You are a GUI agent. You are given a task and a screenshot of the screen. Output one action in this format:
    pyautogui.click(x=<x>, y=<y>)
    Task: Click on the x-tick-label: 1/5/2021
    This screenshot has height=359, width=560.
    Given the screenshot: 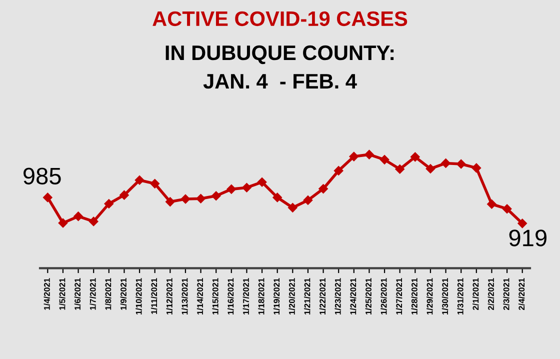 What is the action you would take?
    pyautogui.click(x=62, y=294)
    